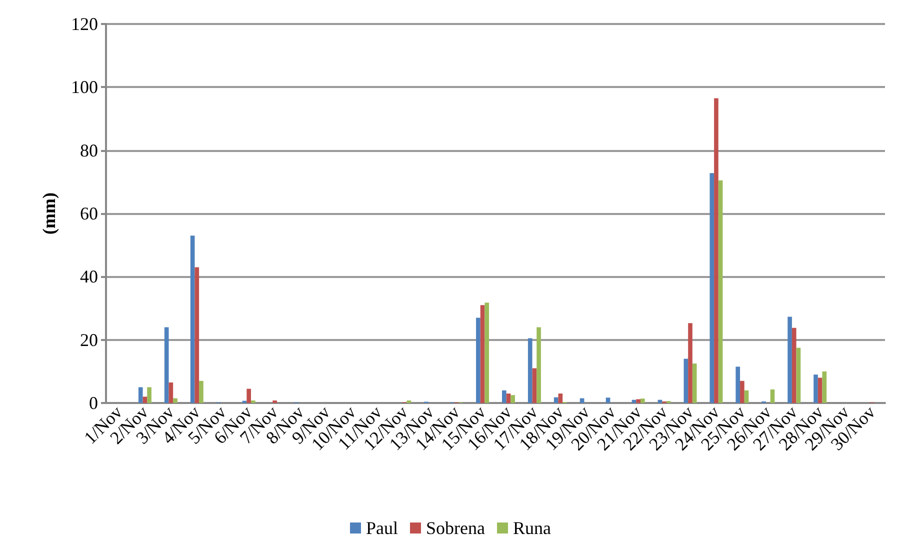  What do you see at coordinates (531, 528) in the screenshot?
I see `legend-label: Runa` at bounding box center [531, 528].